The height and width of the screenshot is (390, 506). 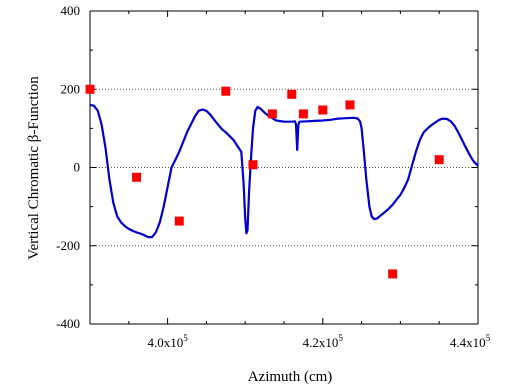 What do you see at coordinates (323, 341) in the screenshot?
I see `x-tick-label: 4.2x10⁵` at bounding box center [323, 341].